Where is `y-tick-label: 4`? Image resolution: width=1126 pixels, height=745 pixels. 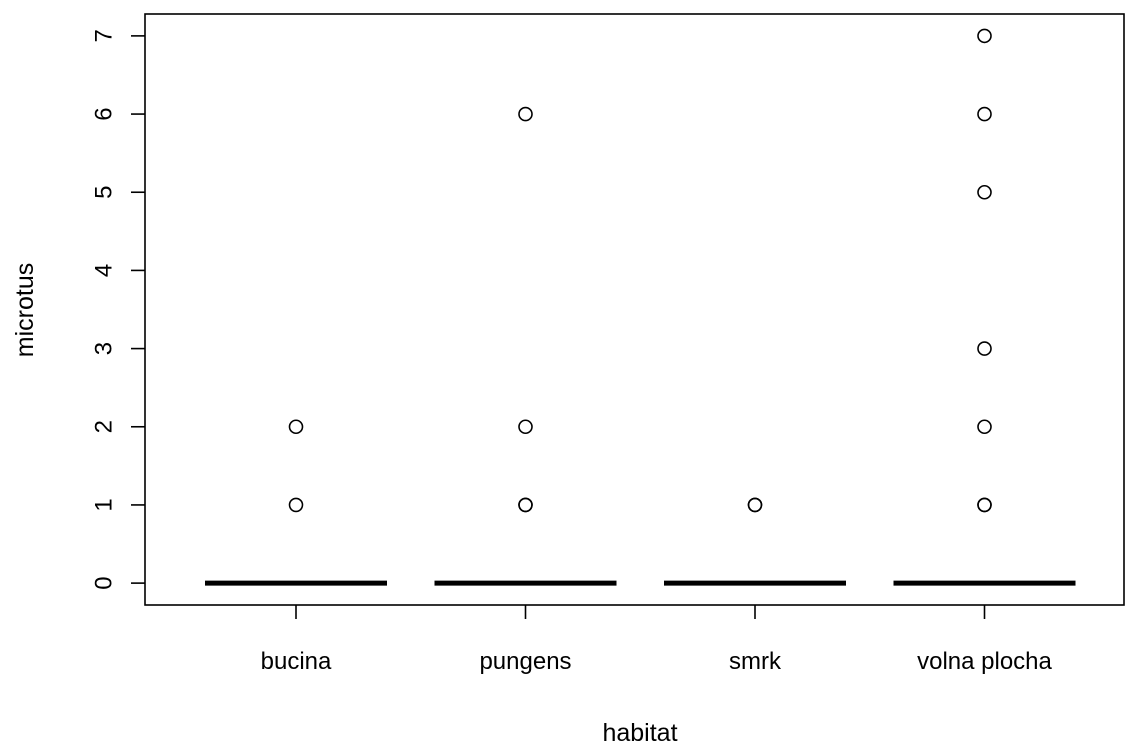 y-tick-label: 4 is located at coordinates (103, 270).